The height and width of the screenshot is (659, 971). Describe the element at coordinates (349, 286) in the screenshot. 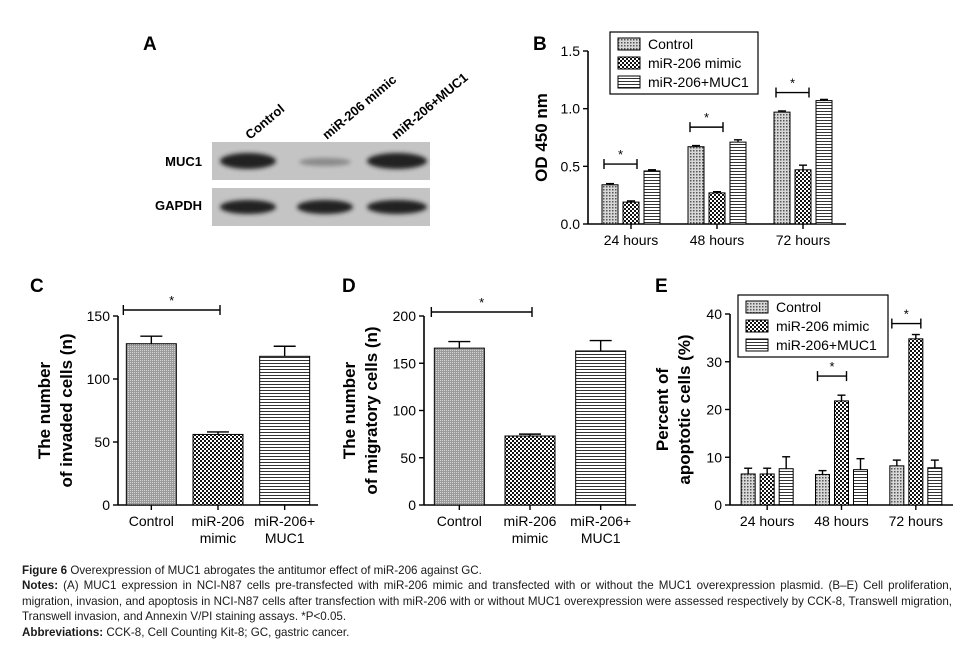

I see `panel-d-letter: D` at that location.